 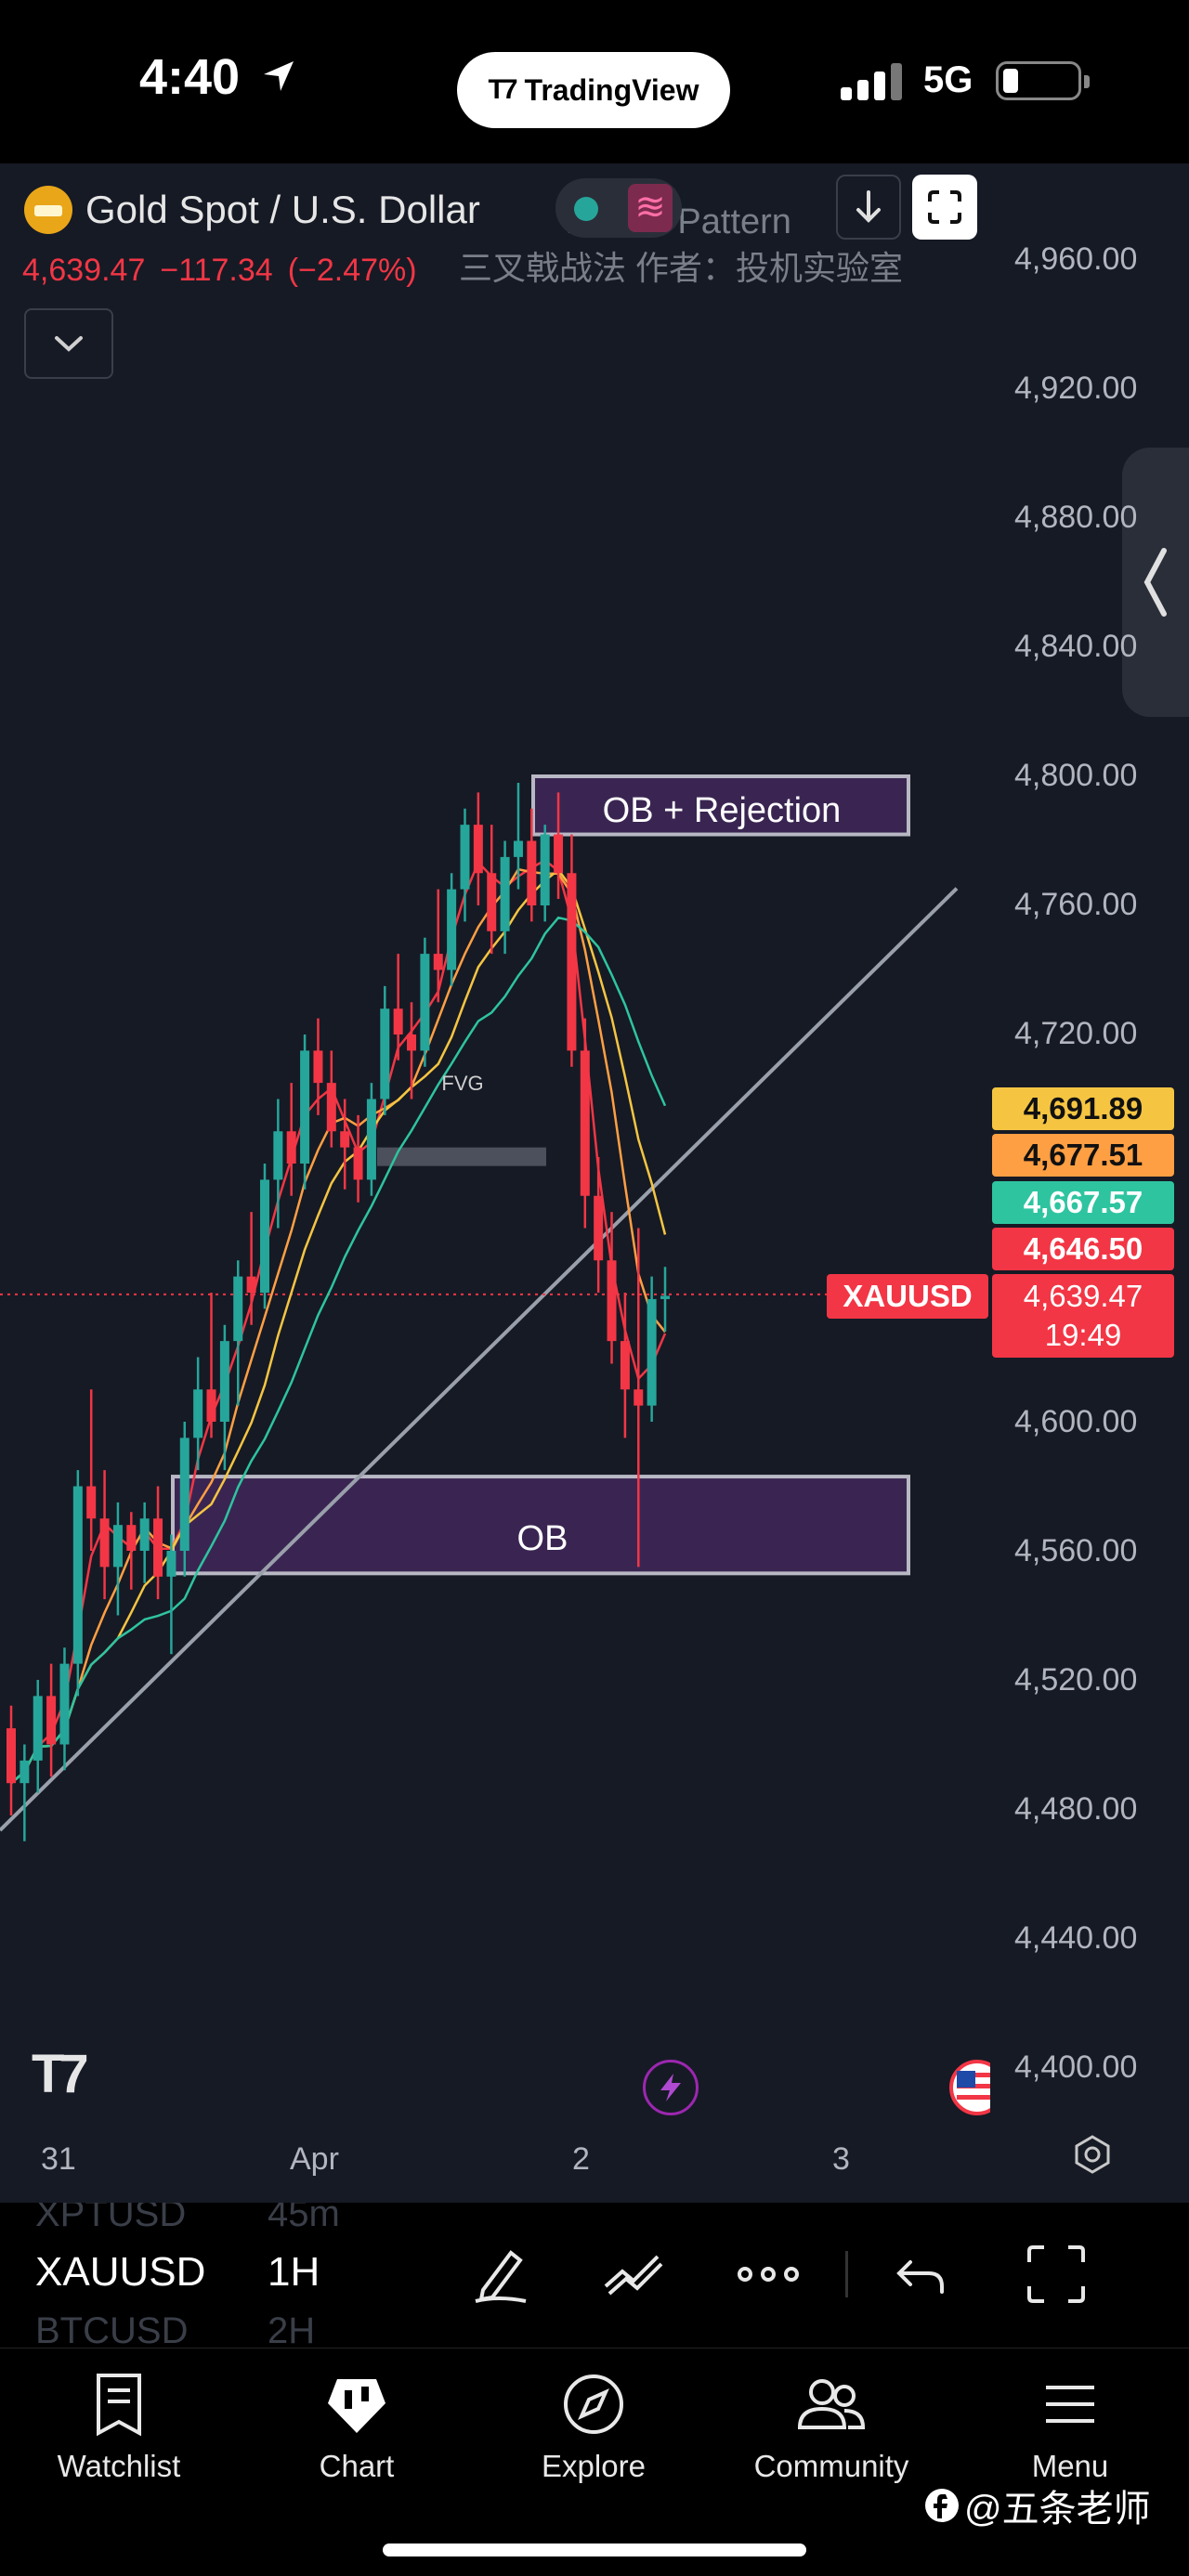 What do you see at coordinates (831, 2466) in the screenshot?
I see `tab-label: Community` at bounding box center [831, 2466].